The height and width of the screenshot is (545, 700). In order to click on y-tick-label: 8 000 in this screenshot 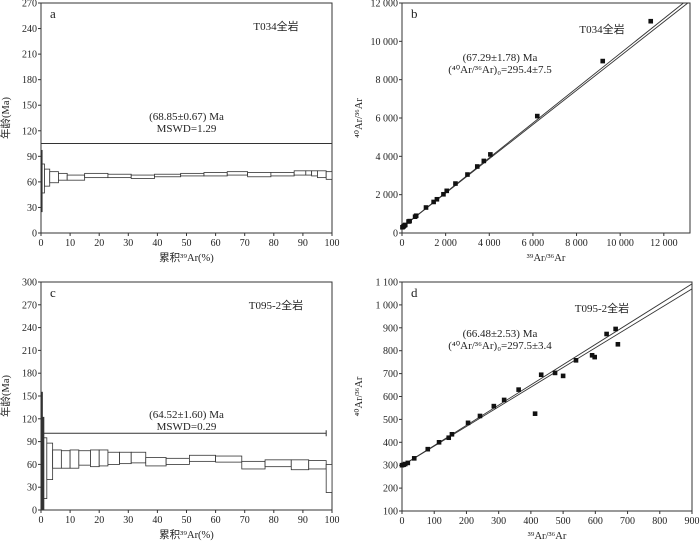, I will do `click(387, 80)`.